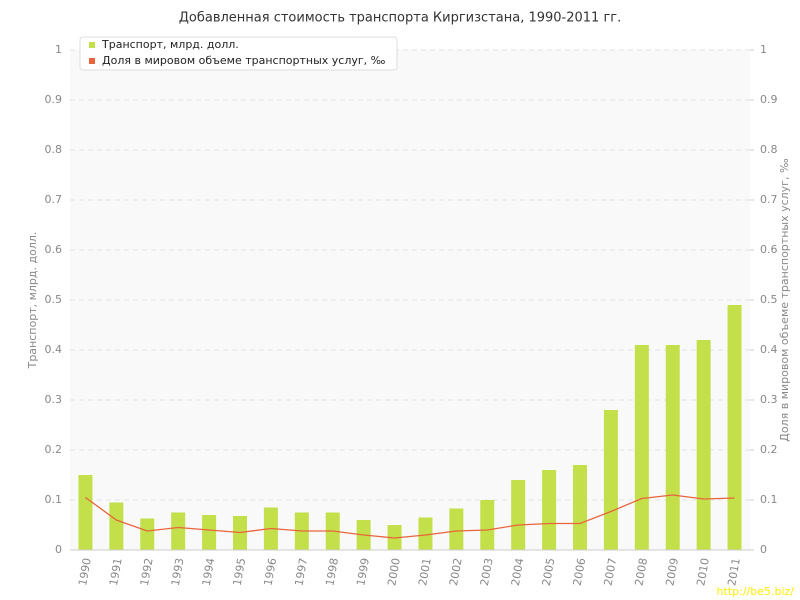 The image size is (800, 600). Describe the element at coordinates (116, 572) in the screenshot. I see `x-tick-label: 1991` at that location.